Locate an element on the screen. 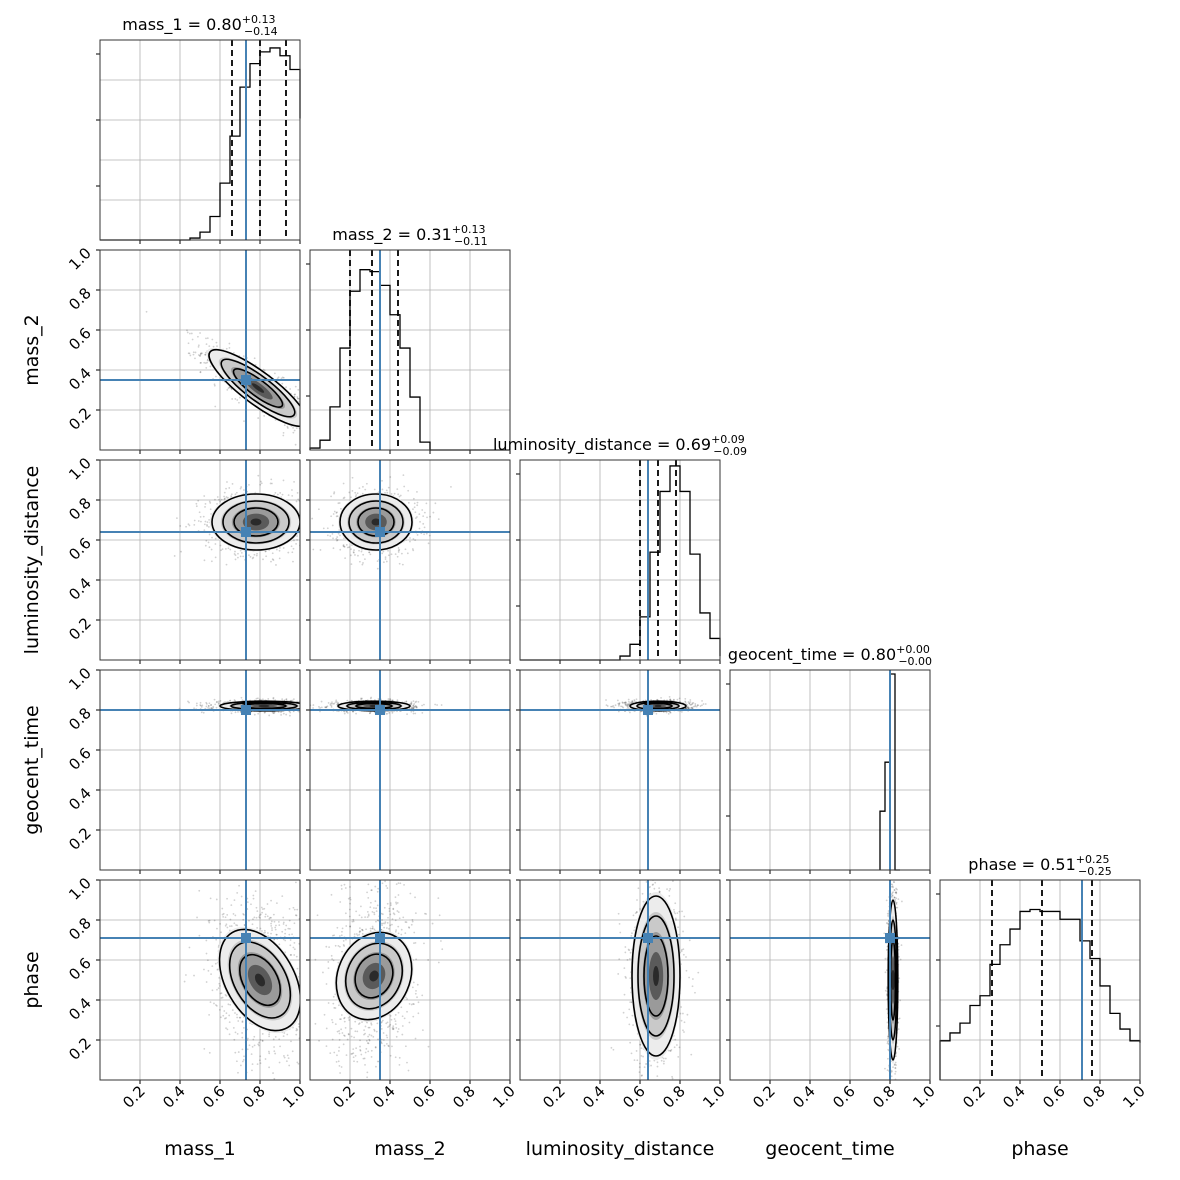 The width and height of the screenshot is (1180, 1180). y-tick-label: 0.8 is located at coordinates (80, 509).